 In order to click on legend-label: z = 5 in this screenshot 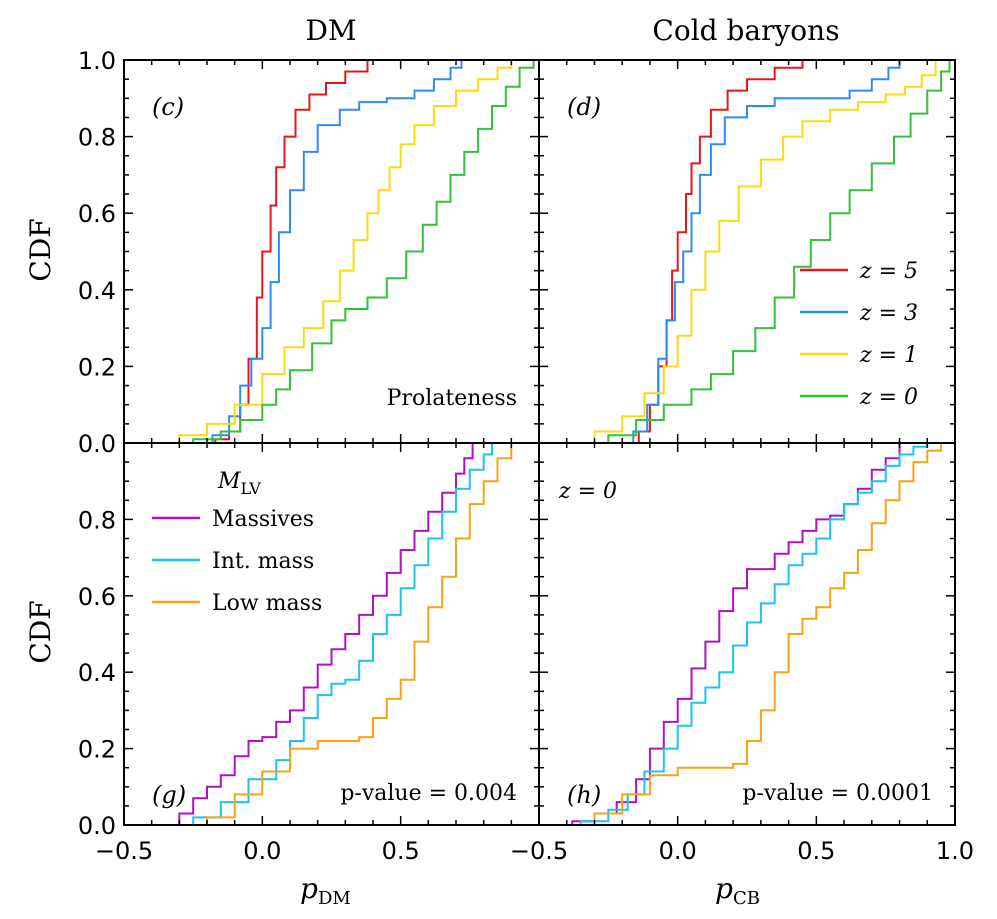, I will do `click(888, 271)`.